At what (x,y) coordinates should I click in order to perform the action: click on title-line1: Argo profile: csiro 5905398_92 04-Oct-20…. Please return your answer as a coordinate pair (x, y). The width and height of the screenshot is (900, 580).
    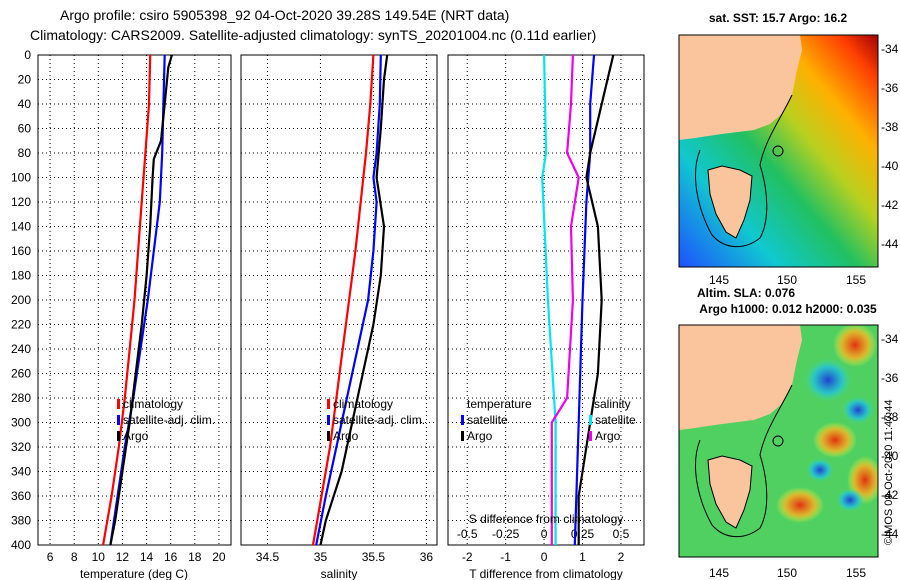
    Looking at the image, I should click on (284, 15).